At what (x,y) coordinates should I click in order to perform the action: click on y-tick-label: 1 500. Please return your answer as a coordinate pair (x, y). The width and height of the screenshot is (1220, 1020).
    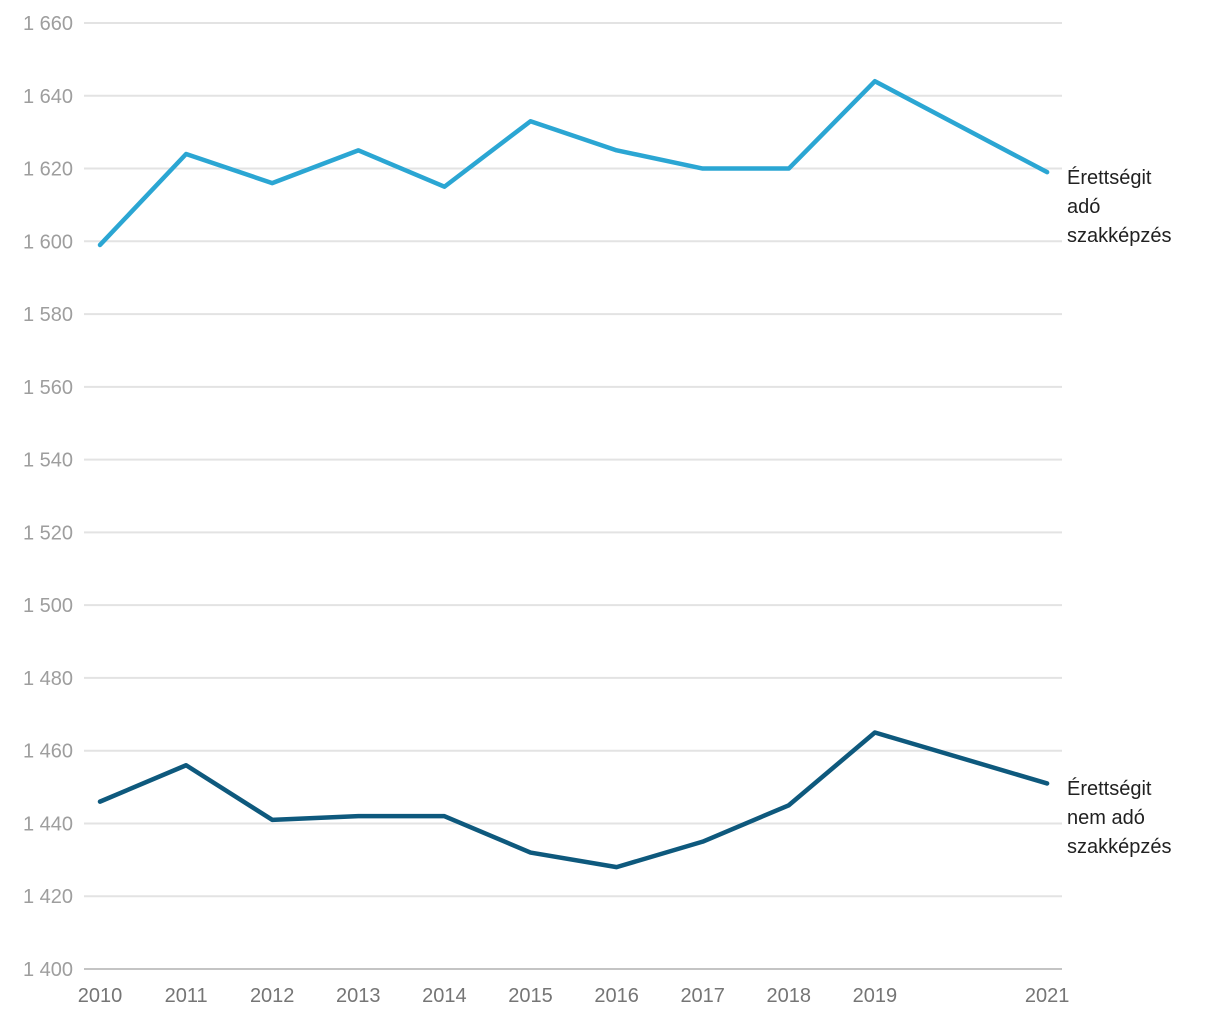
    Looking at the image, I should click on (48, 606).